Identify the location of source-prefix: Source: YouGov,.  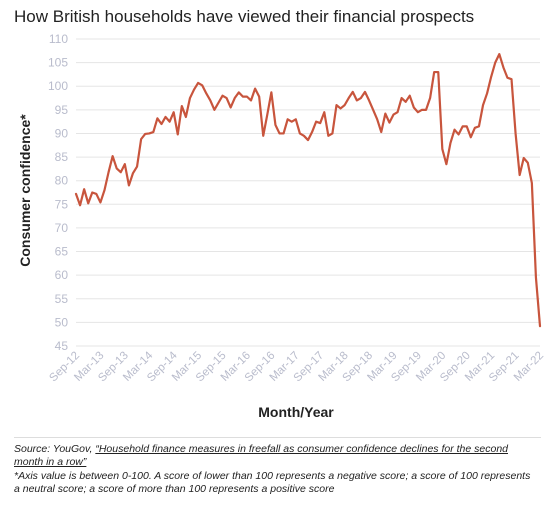
(55, 449).